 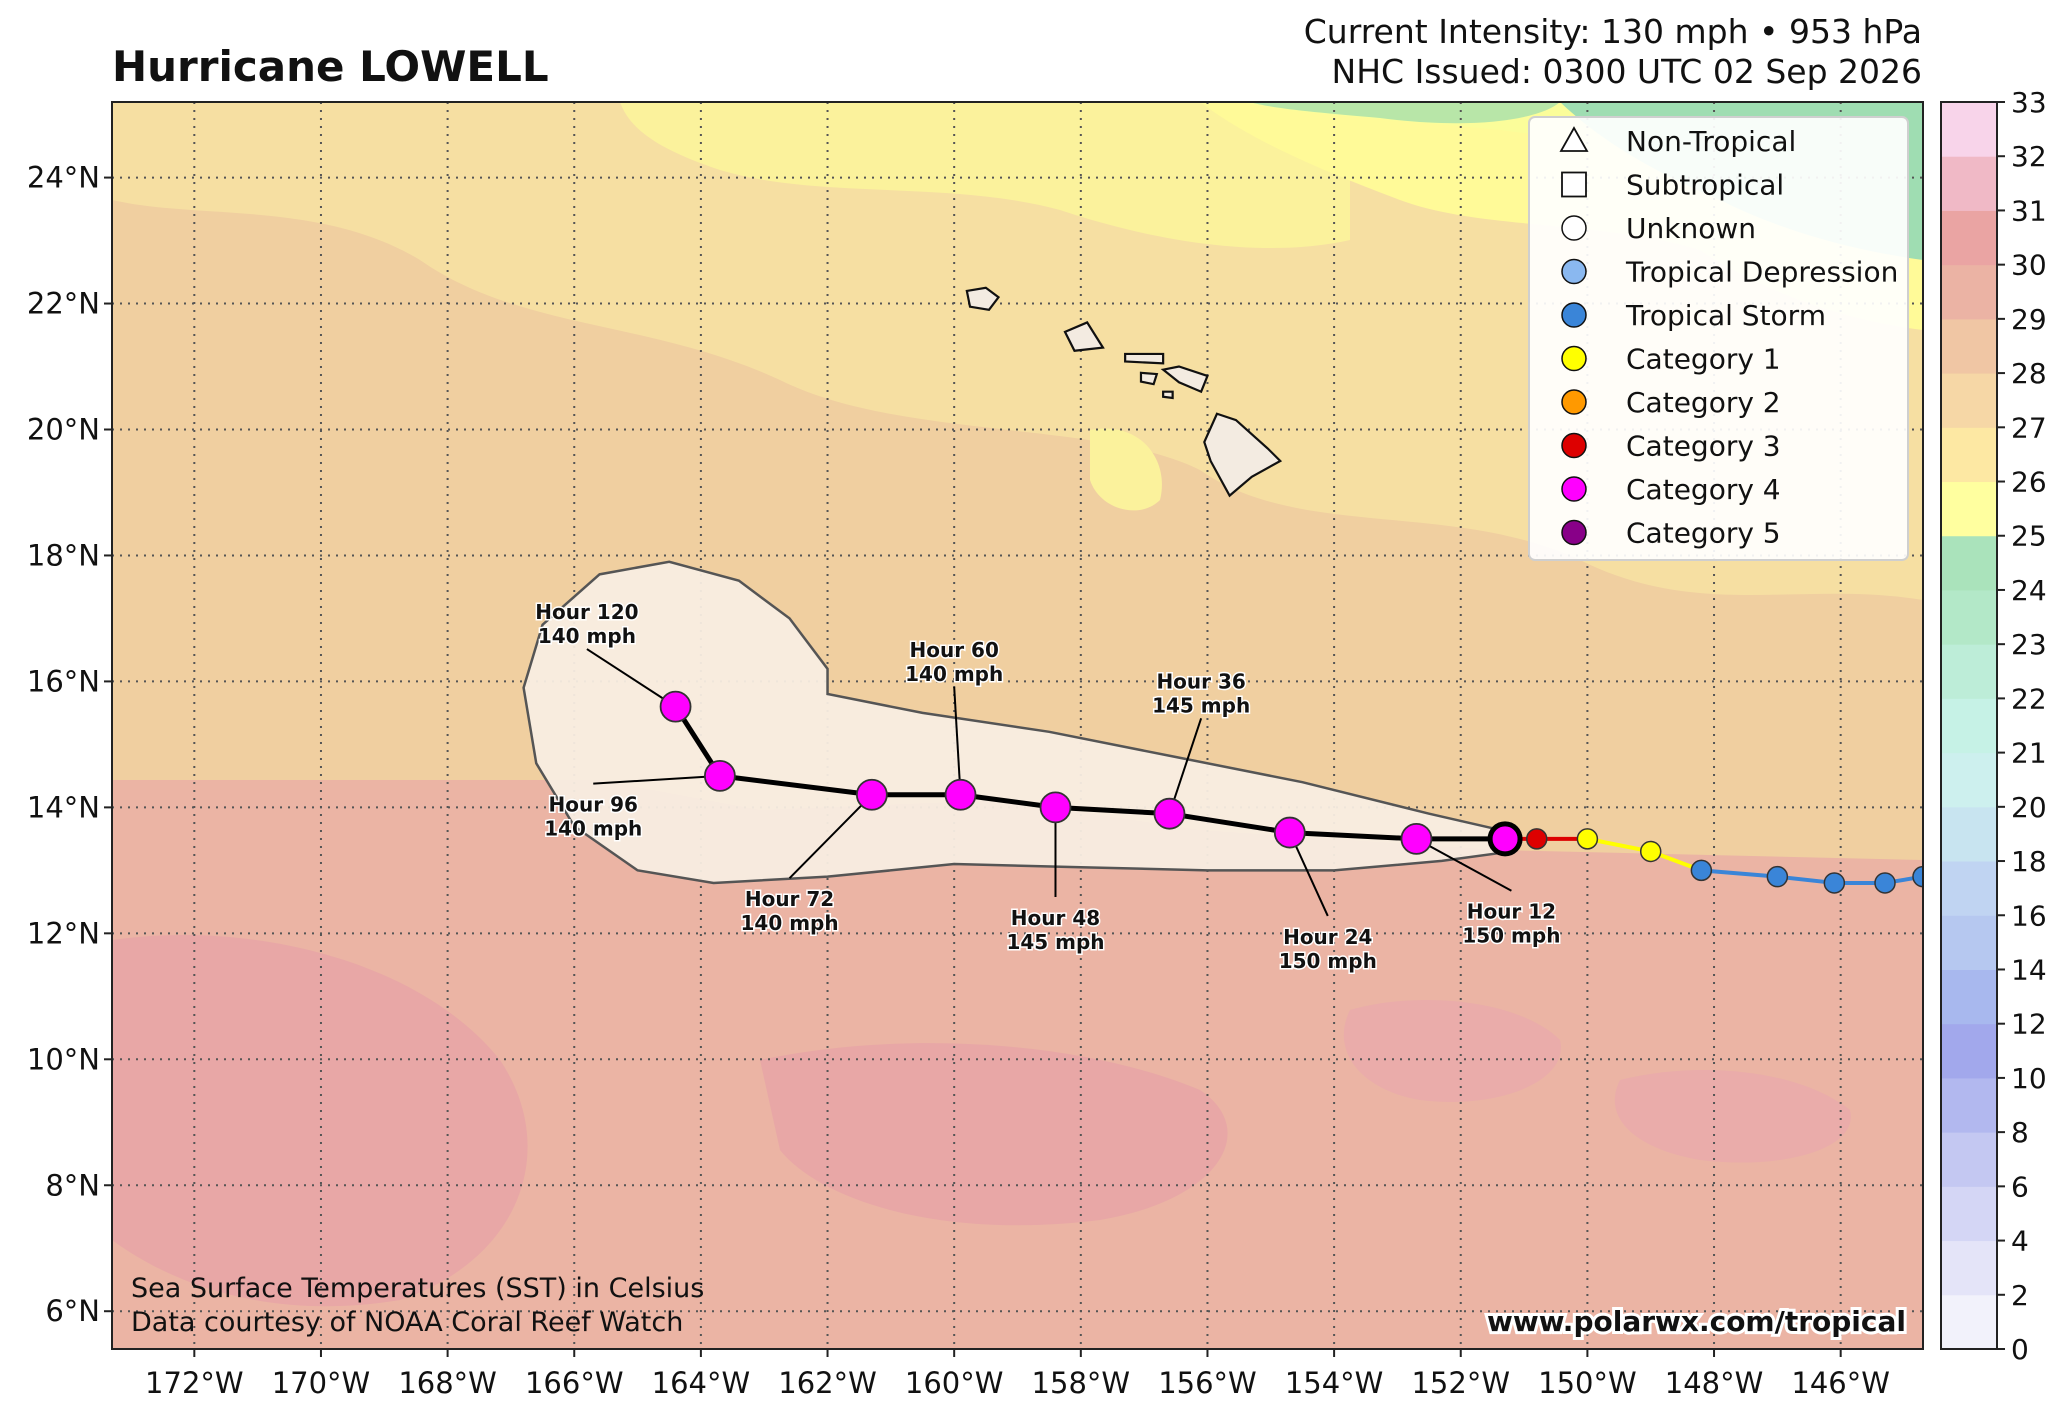 What do you see at coordinates (2020, 1241) in the screenshot?
I see `colorbar-tick-label: 4` at bounding box center [2020, 1241].